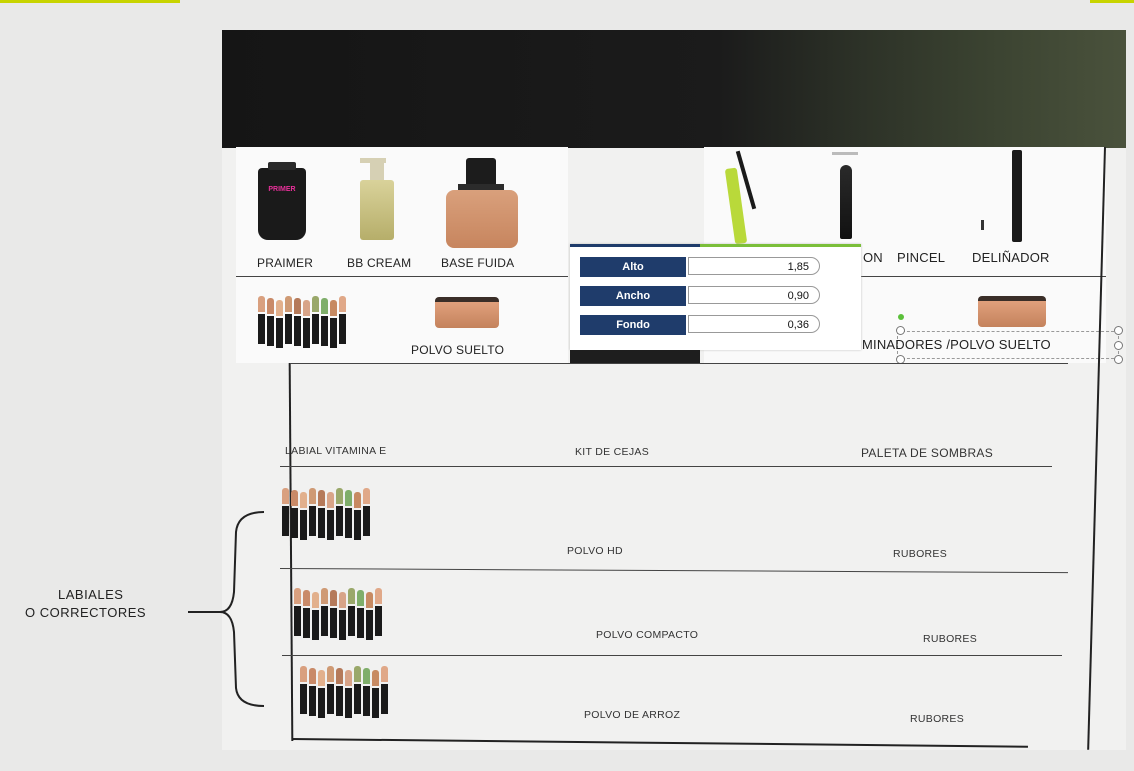  Describe the element at coordinates (632, 715) in the screenshot. I see `label-polvo-de-arroz: POLVO DE ARROZ` at that location.